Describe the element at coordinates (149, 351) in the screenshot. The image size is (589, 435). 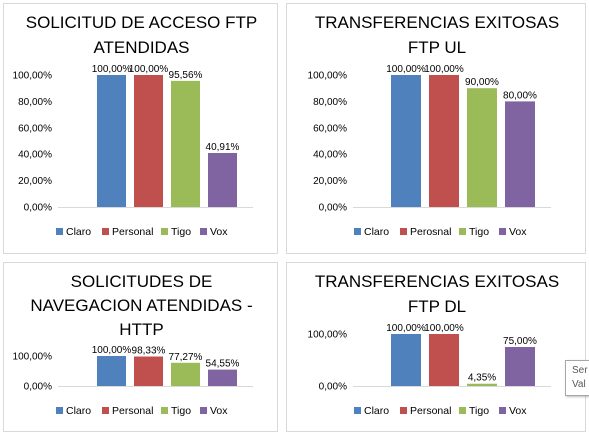
I see `data-label-personal: 98,33%` at that location.